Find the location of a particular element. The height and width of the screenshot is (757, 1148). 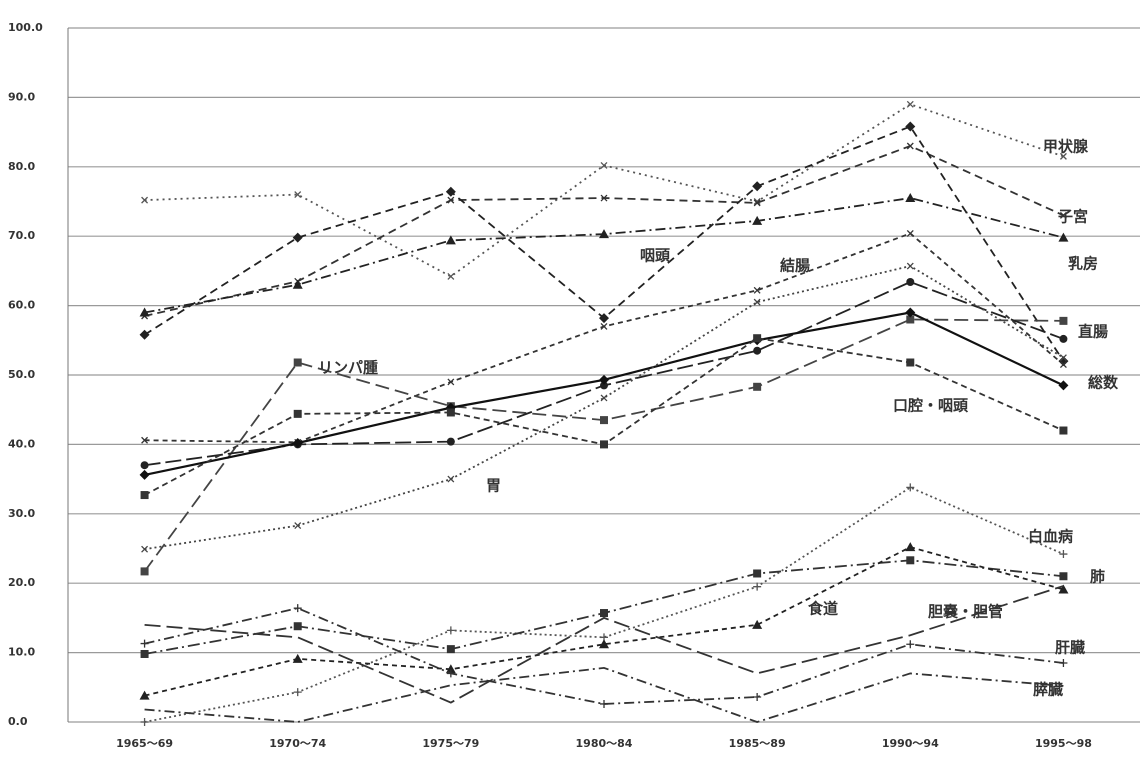

series-label: 食道 is located at coordinates (823, 609).